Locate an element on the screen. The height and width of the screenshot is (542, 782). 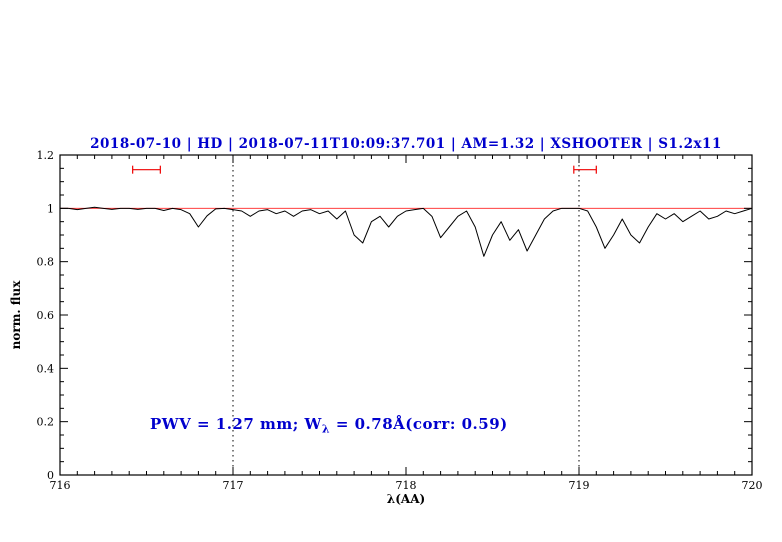
pwv-annotation-subscript: λ is located at coordinates (326, 429).